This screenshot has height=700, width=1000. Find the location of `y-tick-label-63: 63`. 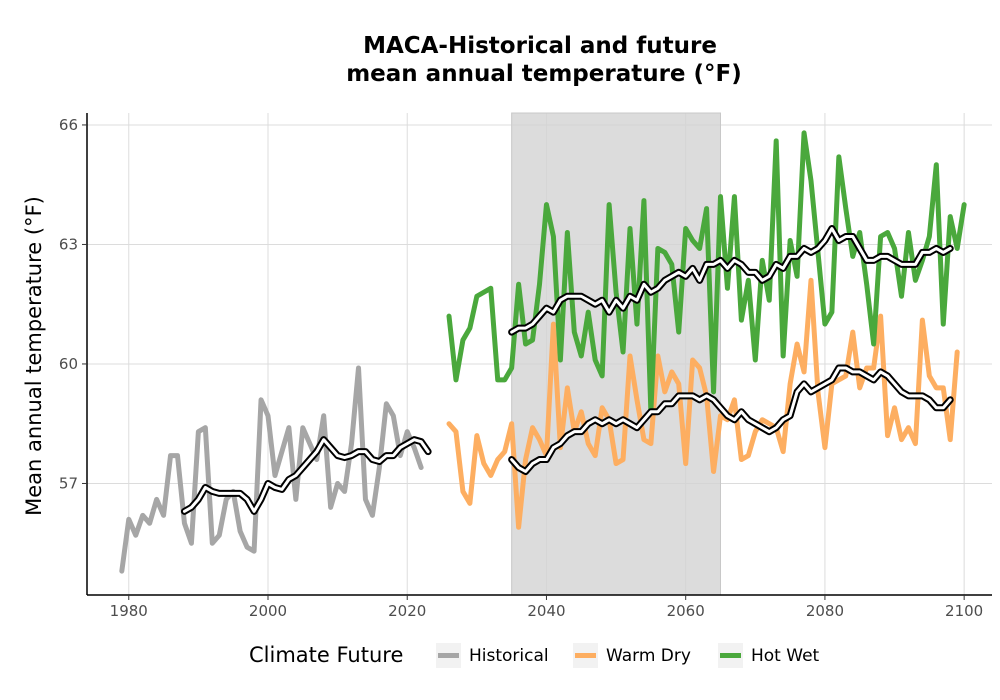

y-tick-label-63: 63 is located at coordinates (68, 244).